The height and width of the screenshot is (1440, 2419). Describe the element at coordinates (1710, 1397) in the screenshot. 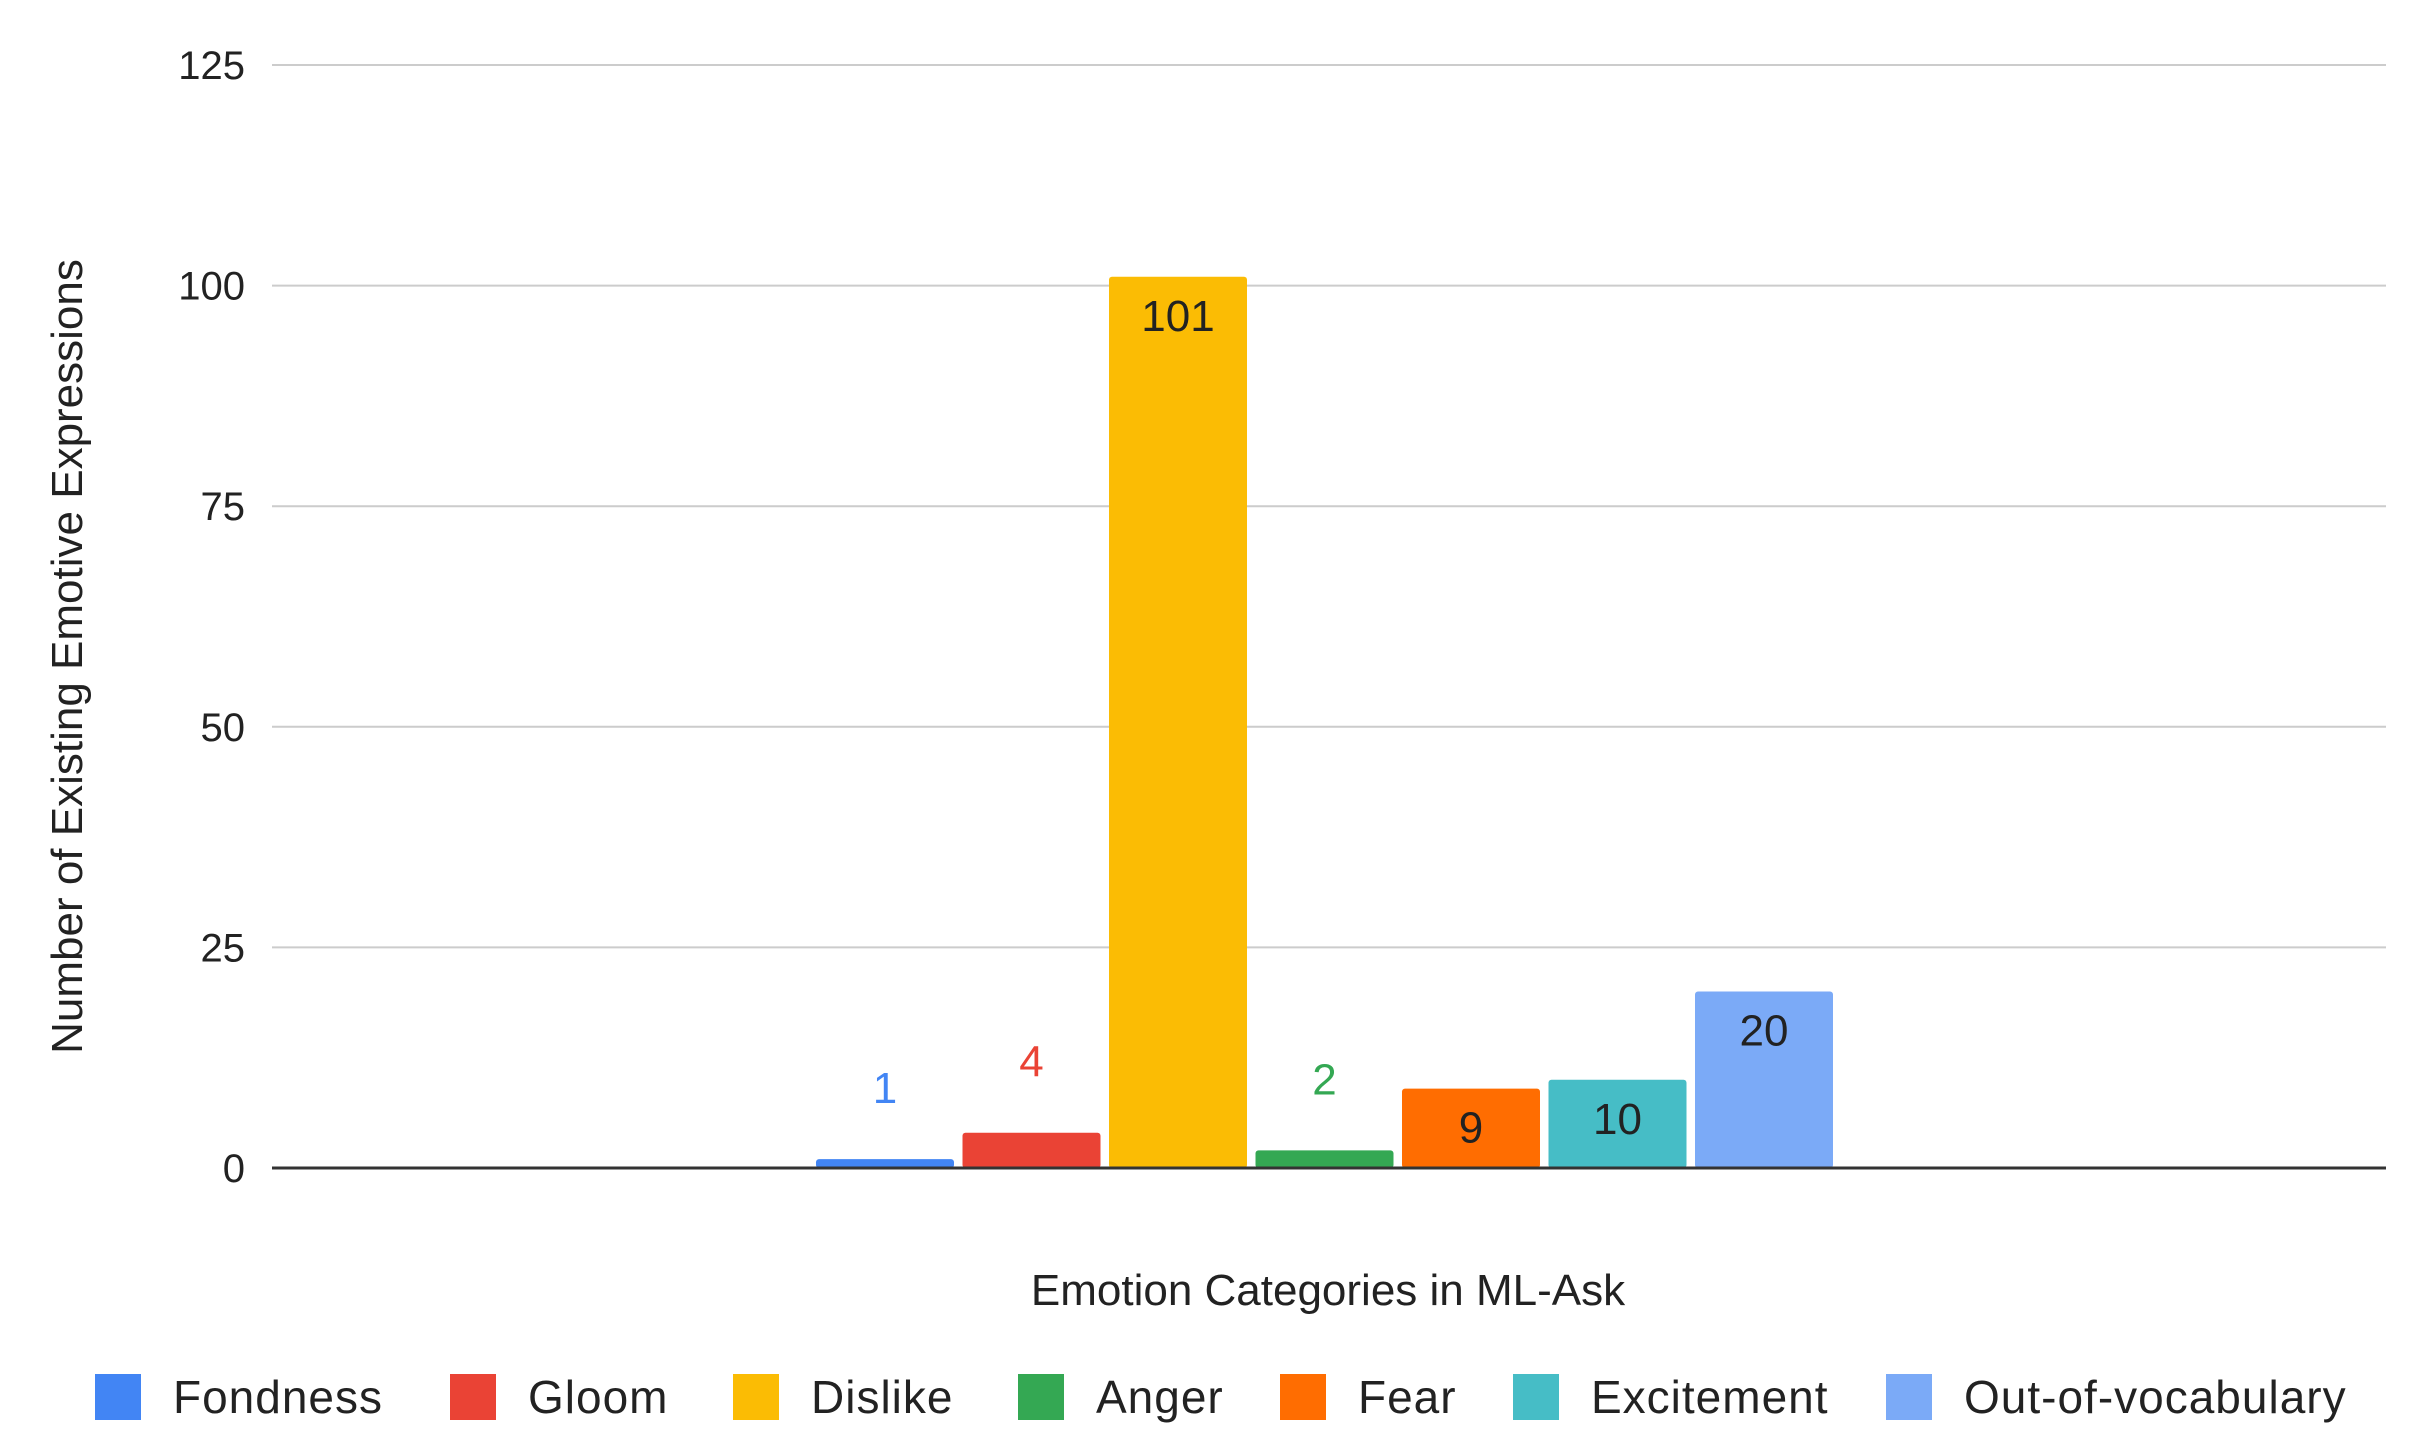

I see `legend-label-excitement: Excitement` at that location.